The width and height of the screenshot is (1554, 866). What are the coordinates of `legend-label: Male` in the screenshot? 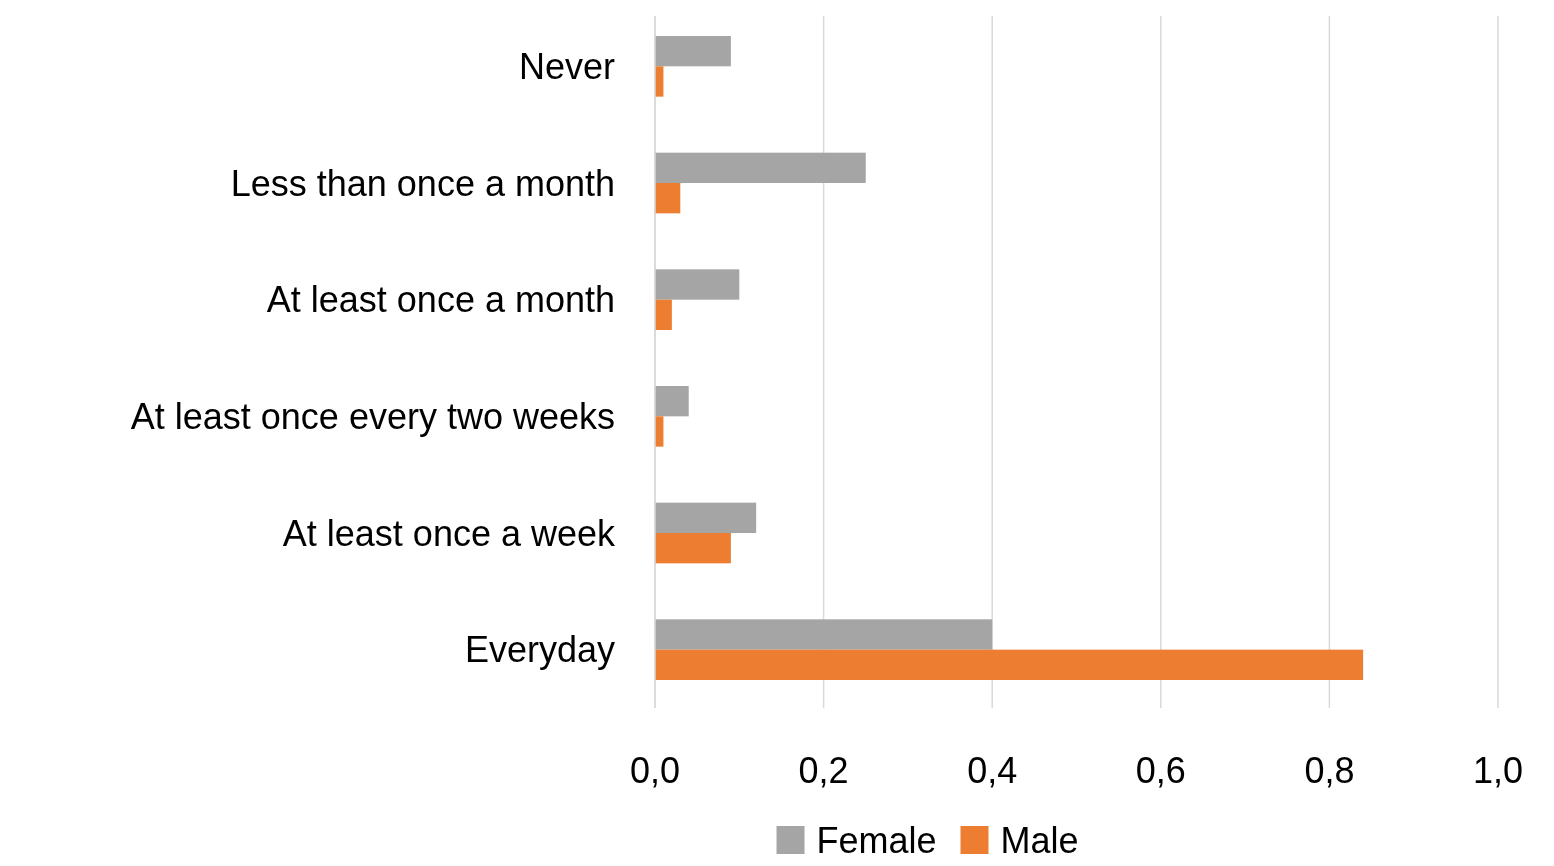 It's located at (1039, 840).